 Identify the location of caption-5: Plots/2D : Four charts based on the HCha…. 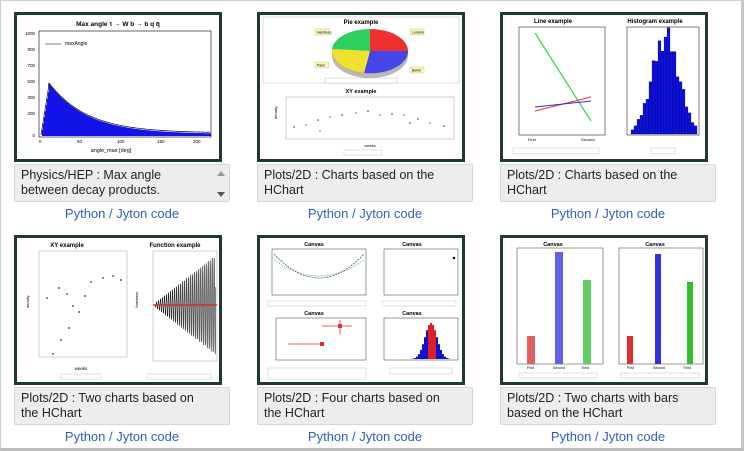
(365, 406).